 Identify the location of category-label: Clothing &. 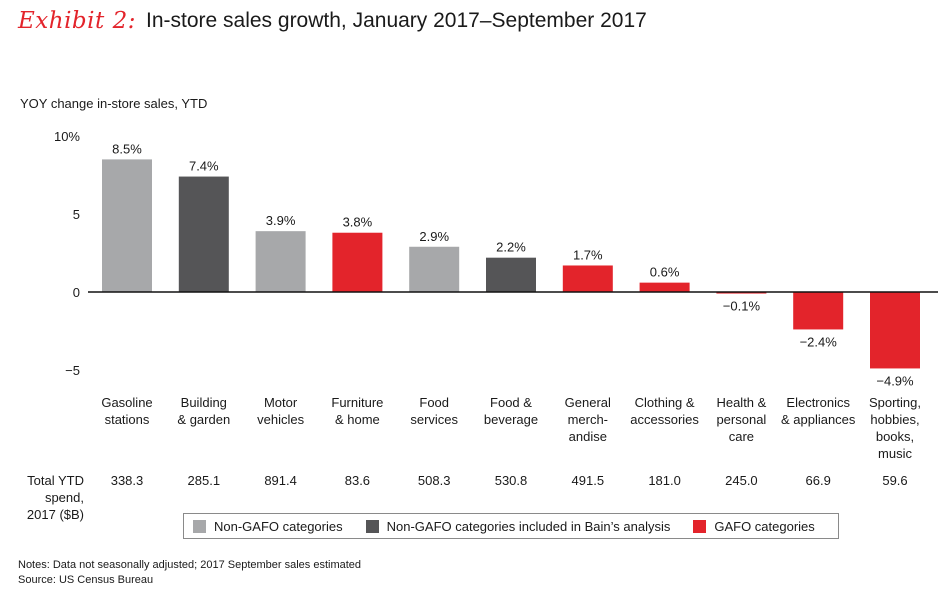
(665, 402).